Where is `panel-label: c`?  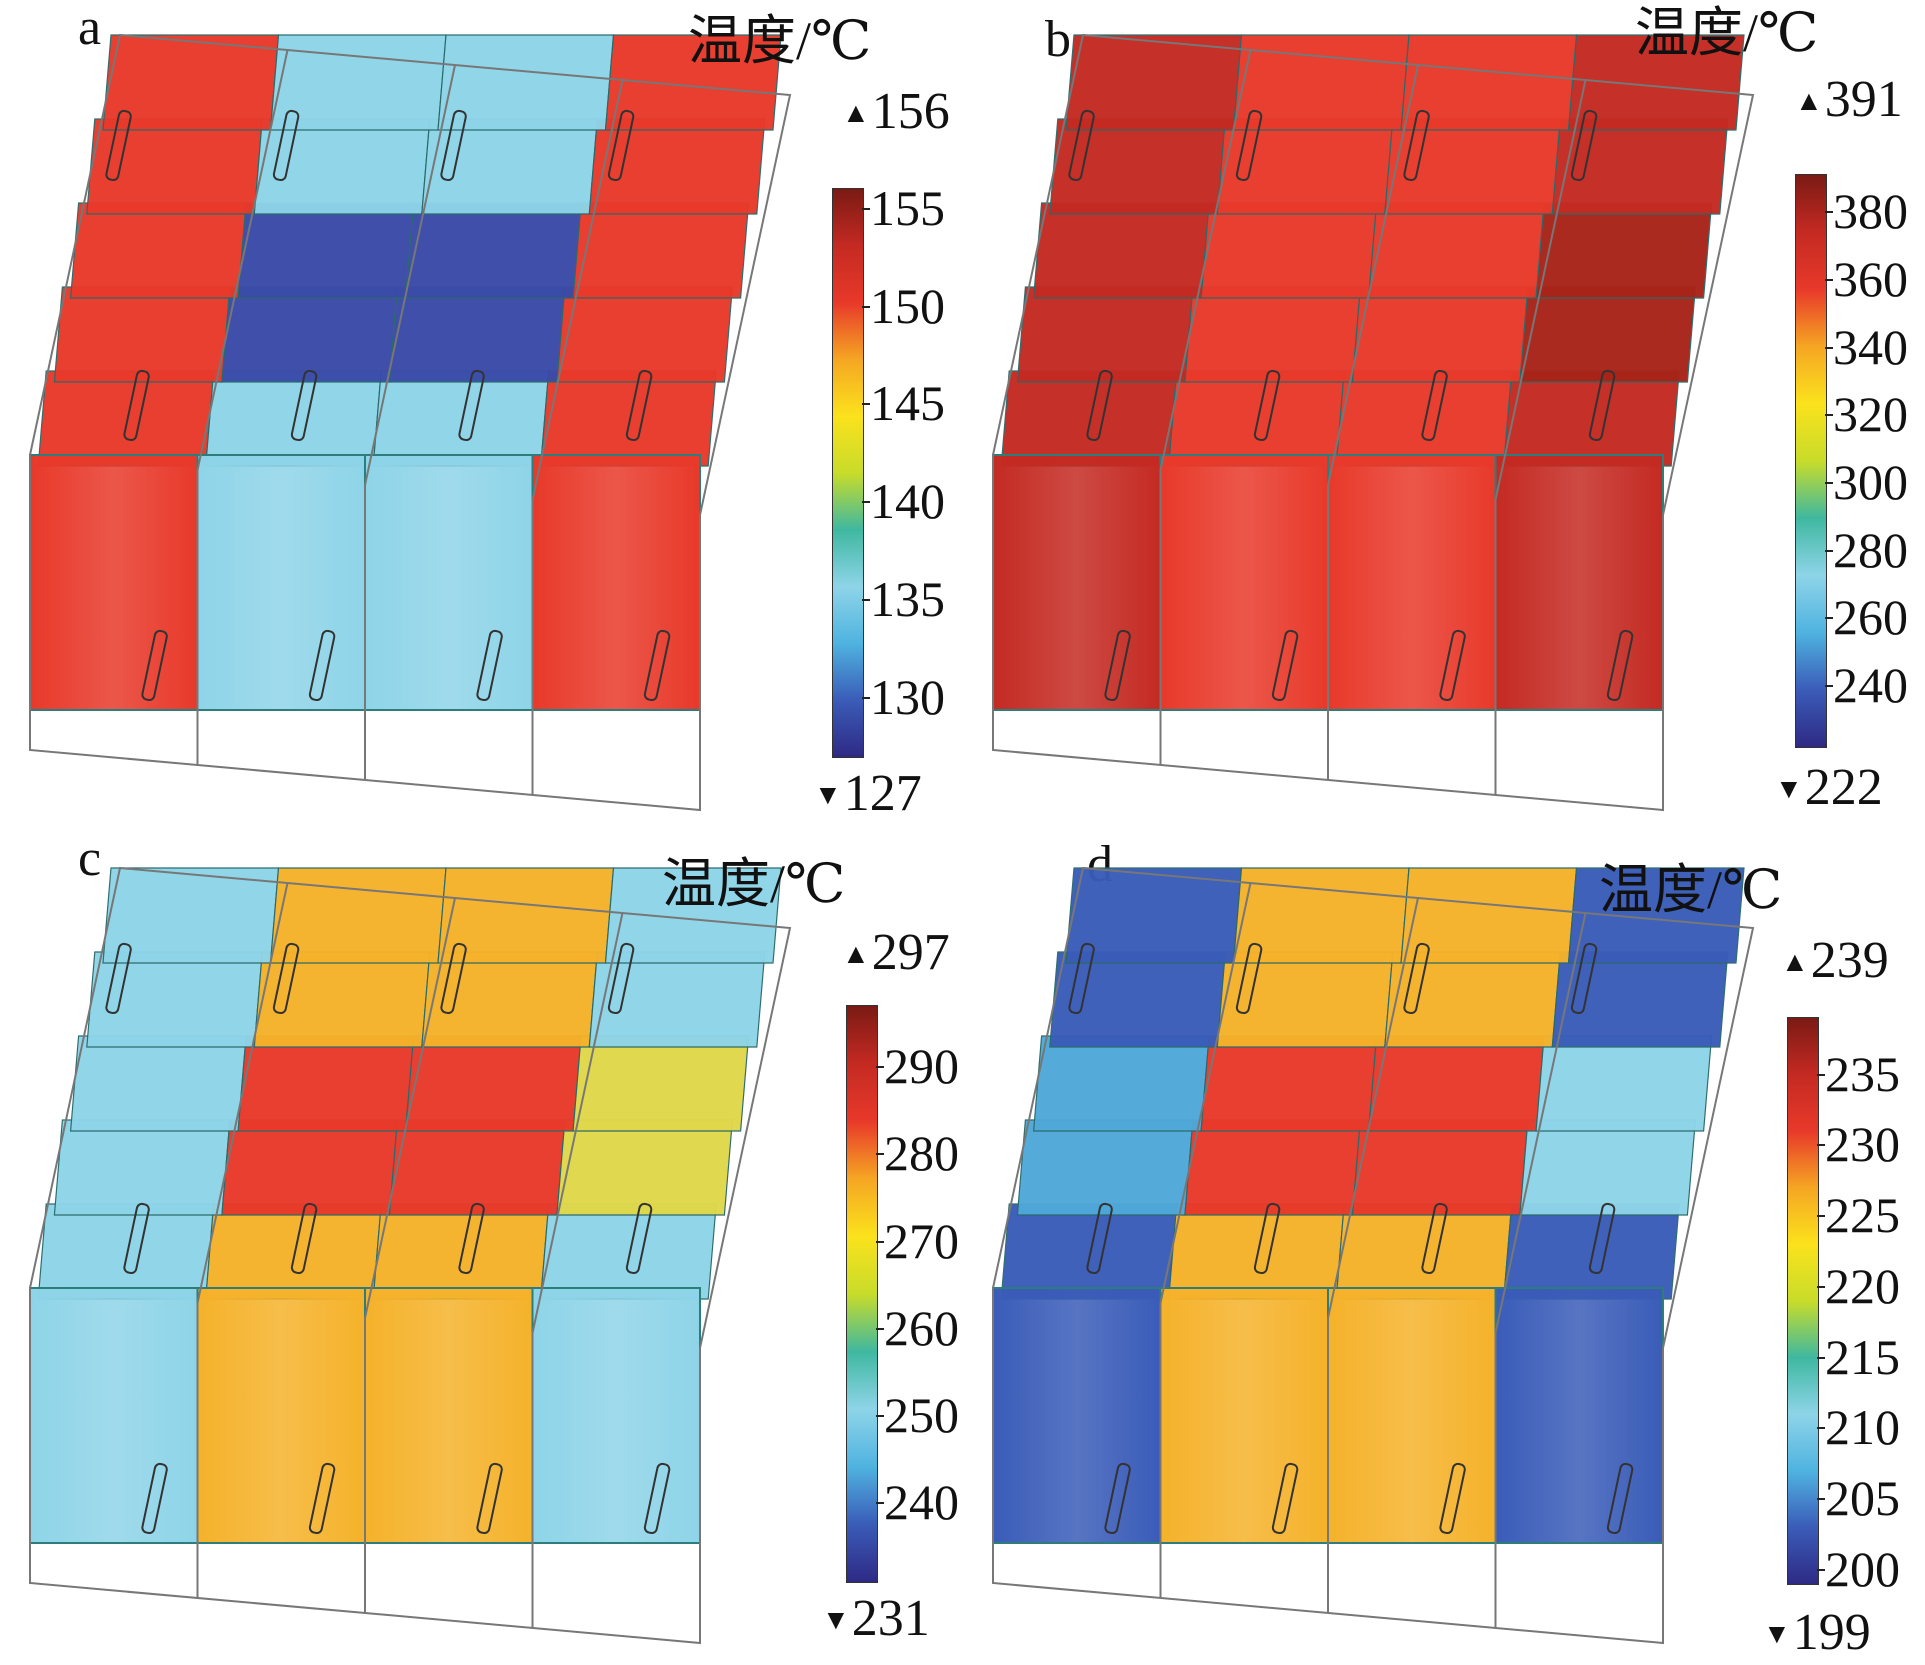 panel-label: c is located at coordinates (90, 858).